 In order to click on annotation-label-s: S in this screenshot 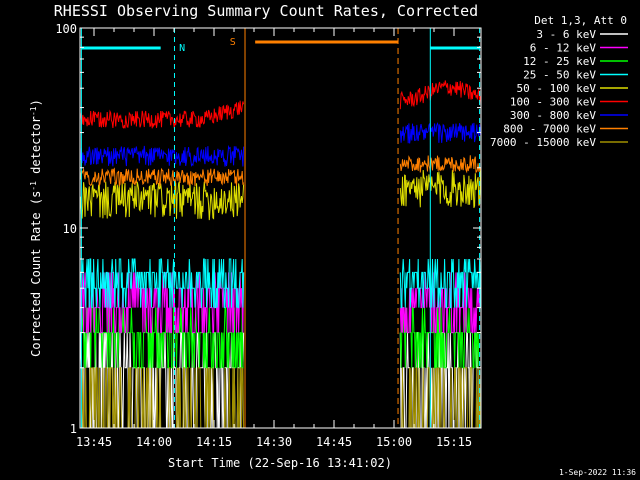, I will do `click(233, 42)`.